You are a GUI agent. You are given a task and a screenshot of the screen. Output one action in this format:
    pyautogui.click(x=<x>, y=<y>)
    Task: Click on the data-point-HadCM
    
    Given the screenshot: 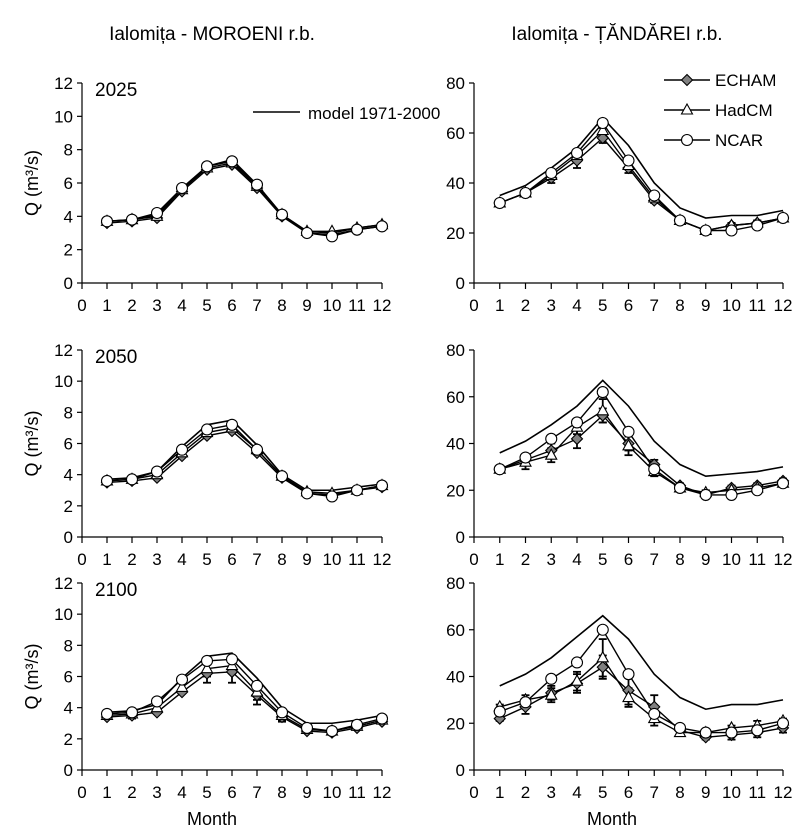 What is the action you would take?
    pyautogui.click(x=603, y=656)
    